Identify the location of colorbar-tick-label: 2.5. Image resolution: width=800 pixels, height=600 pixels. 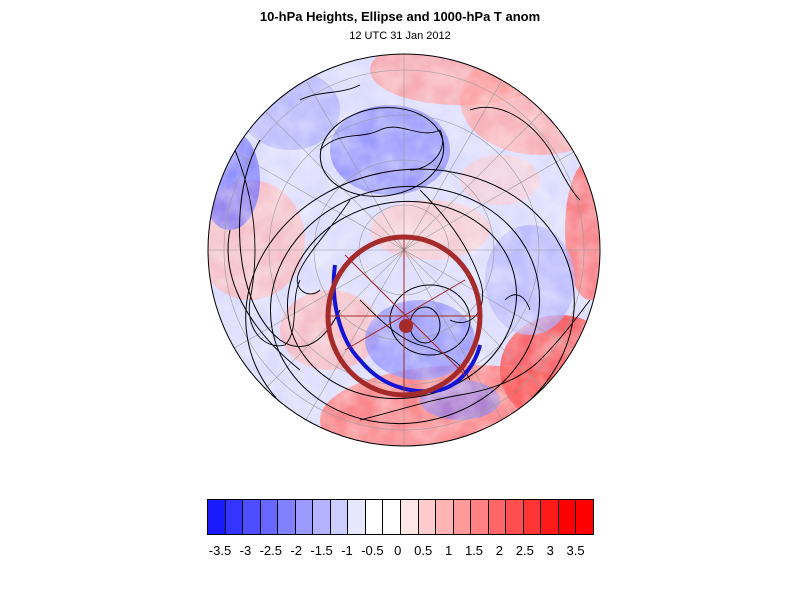
(524, 550).